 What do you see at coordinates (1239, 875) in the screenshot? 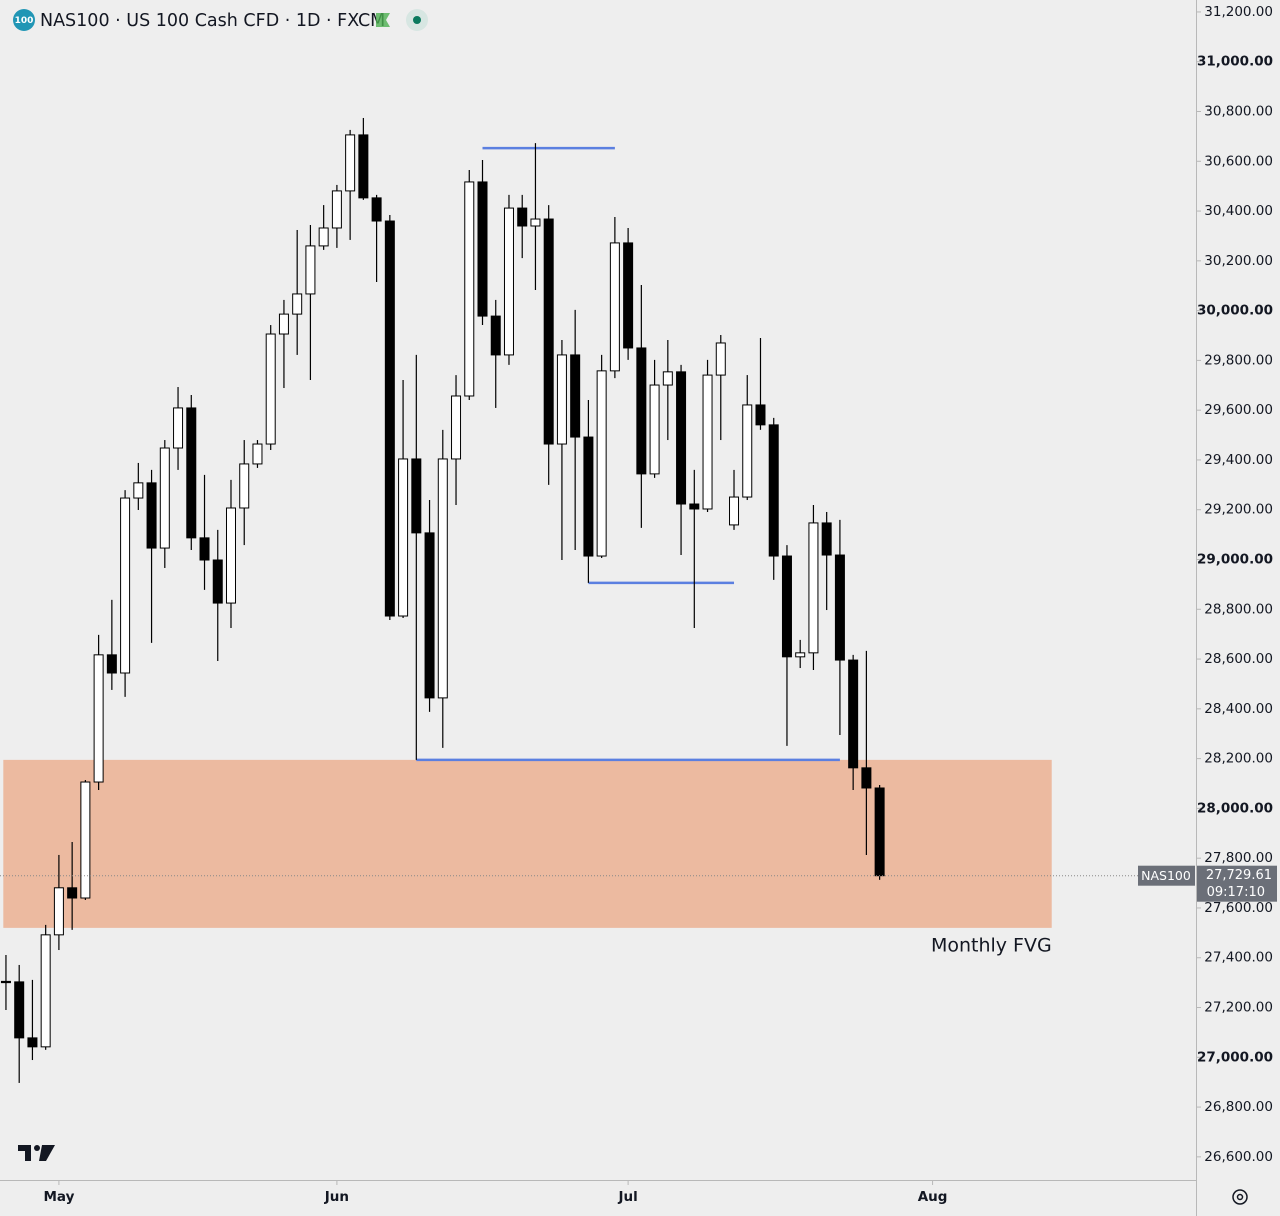
I see `price-tag-text: 27,729.61` at bounding box center [1239, 875].